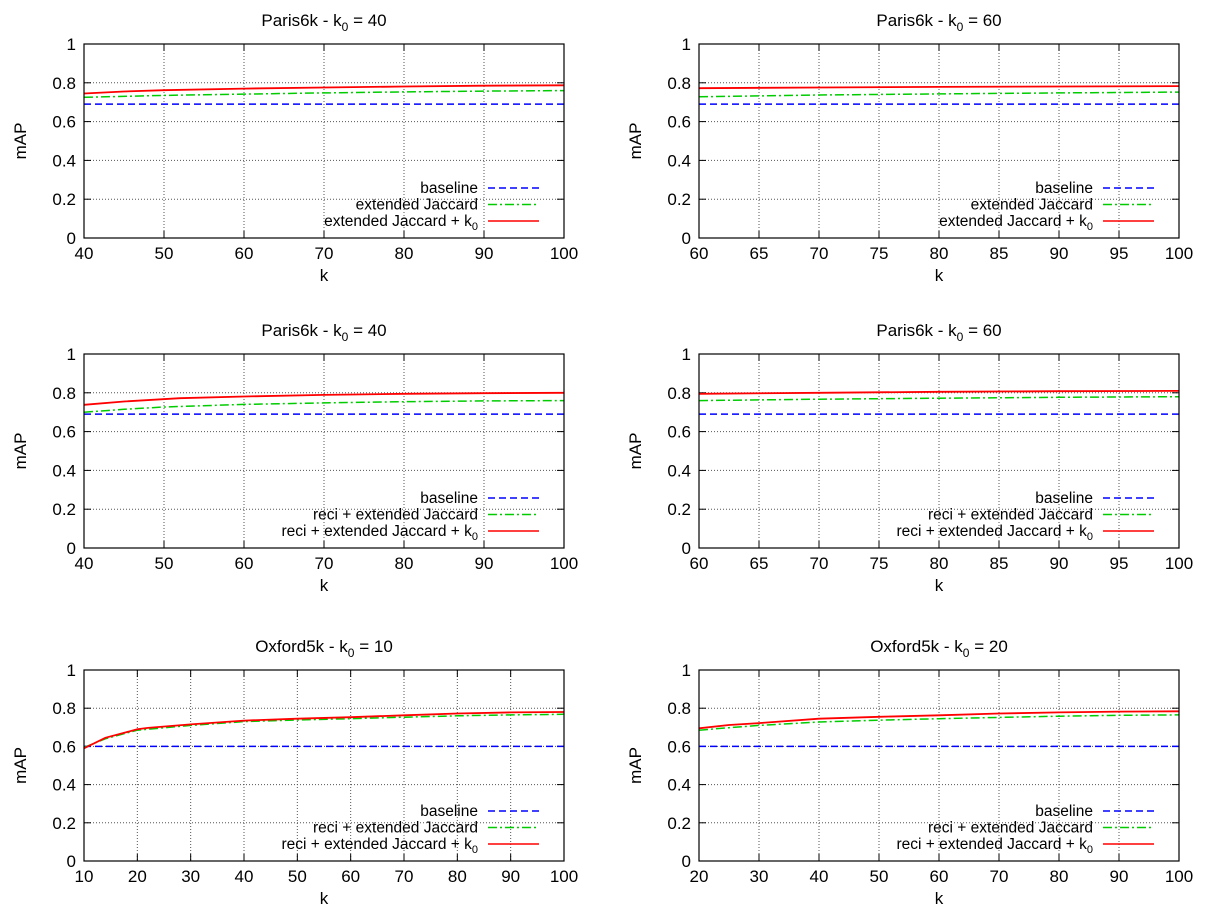 This screenshot has width=1207, height=913. I want to click on chart-title-suffix: = 10, so click(373, 646).